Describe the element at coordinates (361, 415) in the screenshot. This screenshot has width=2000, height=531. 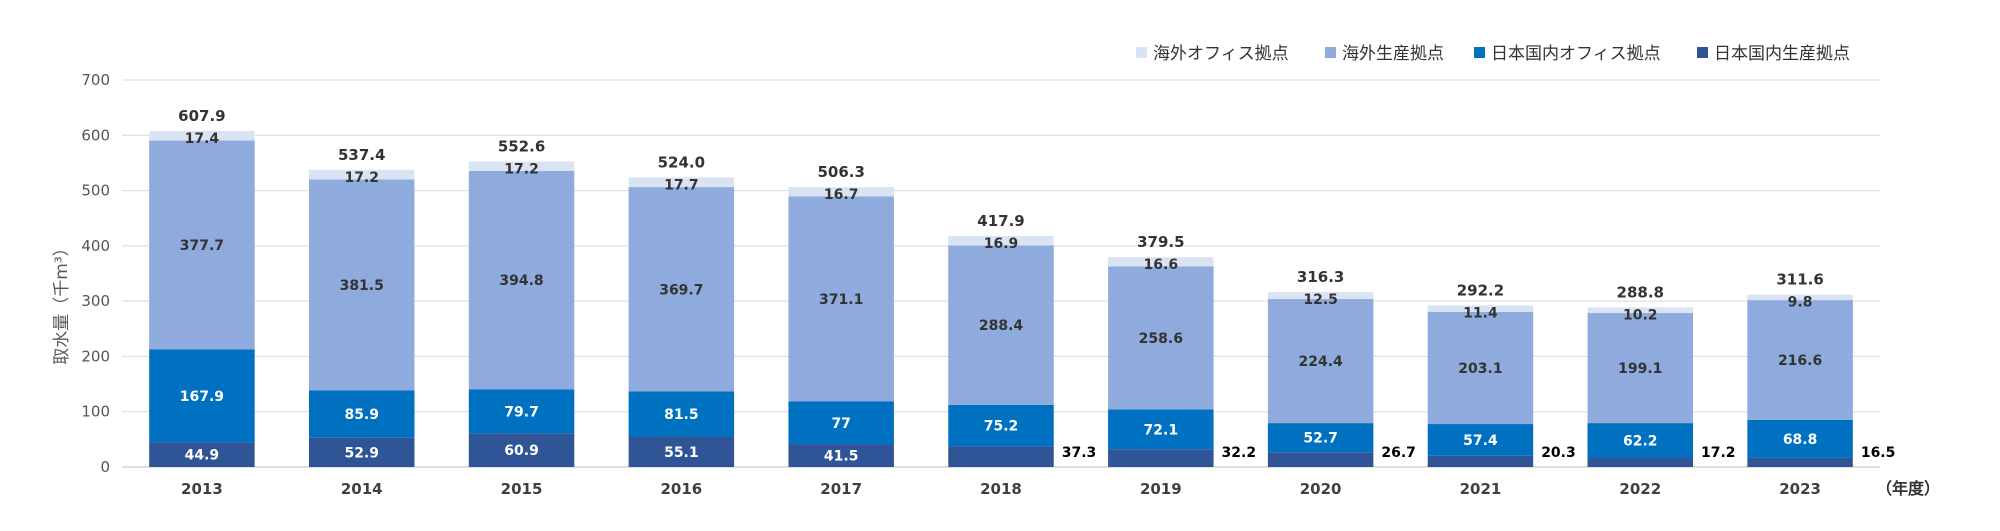
I see `data-label: 85.9` at that location.